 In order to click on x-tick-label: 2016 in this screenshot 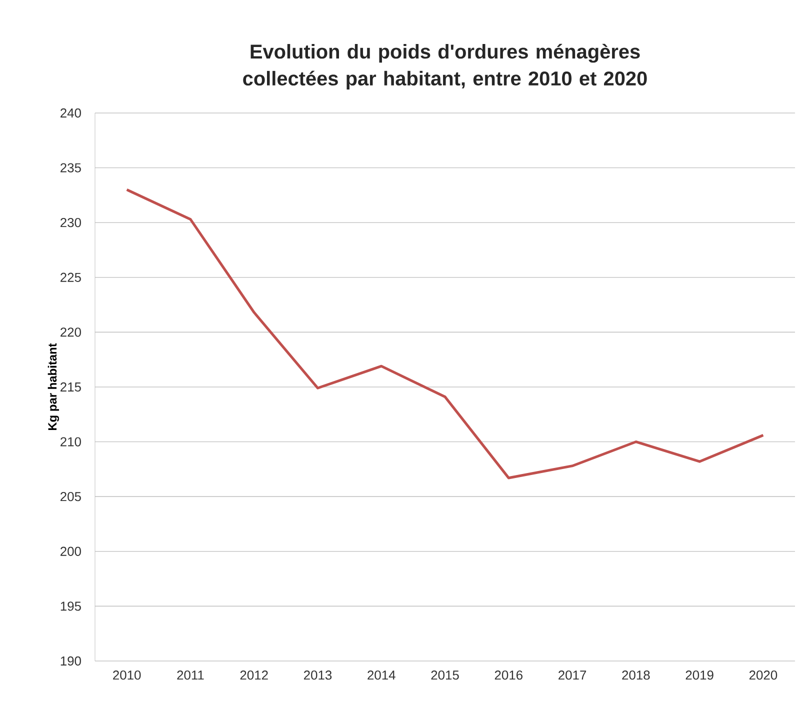, I will do `click(508, 675)`.